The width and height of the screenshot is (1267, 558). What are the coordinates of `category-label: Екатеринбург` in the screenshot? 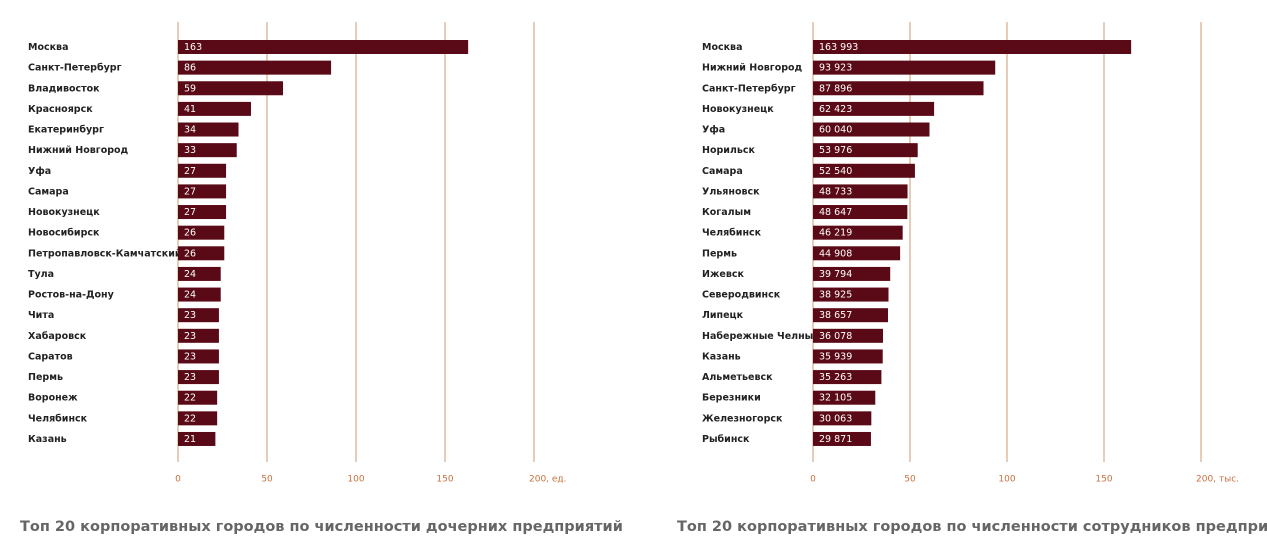 It's located at (66, 130).